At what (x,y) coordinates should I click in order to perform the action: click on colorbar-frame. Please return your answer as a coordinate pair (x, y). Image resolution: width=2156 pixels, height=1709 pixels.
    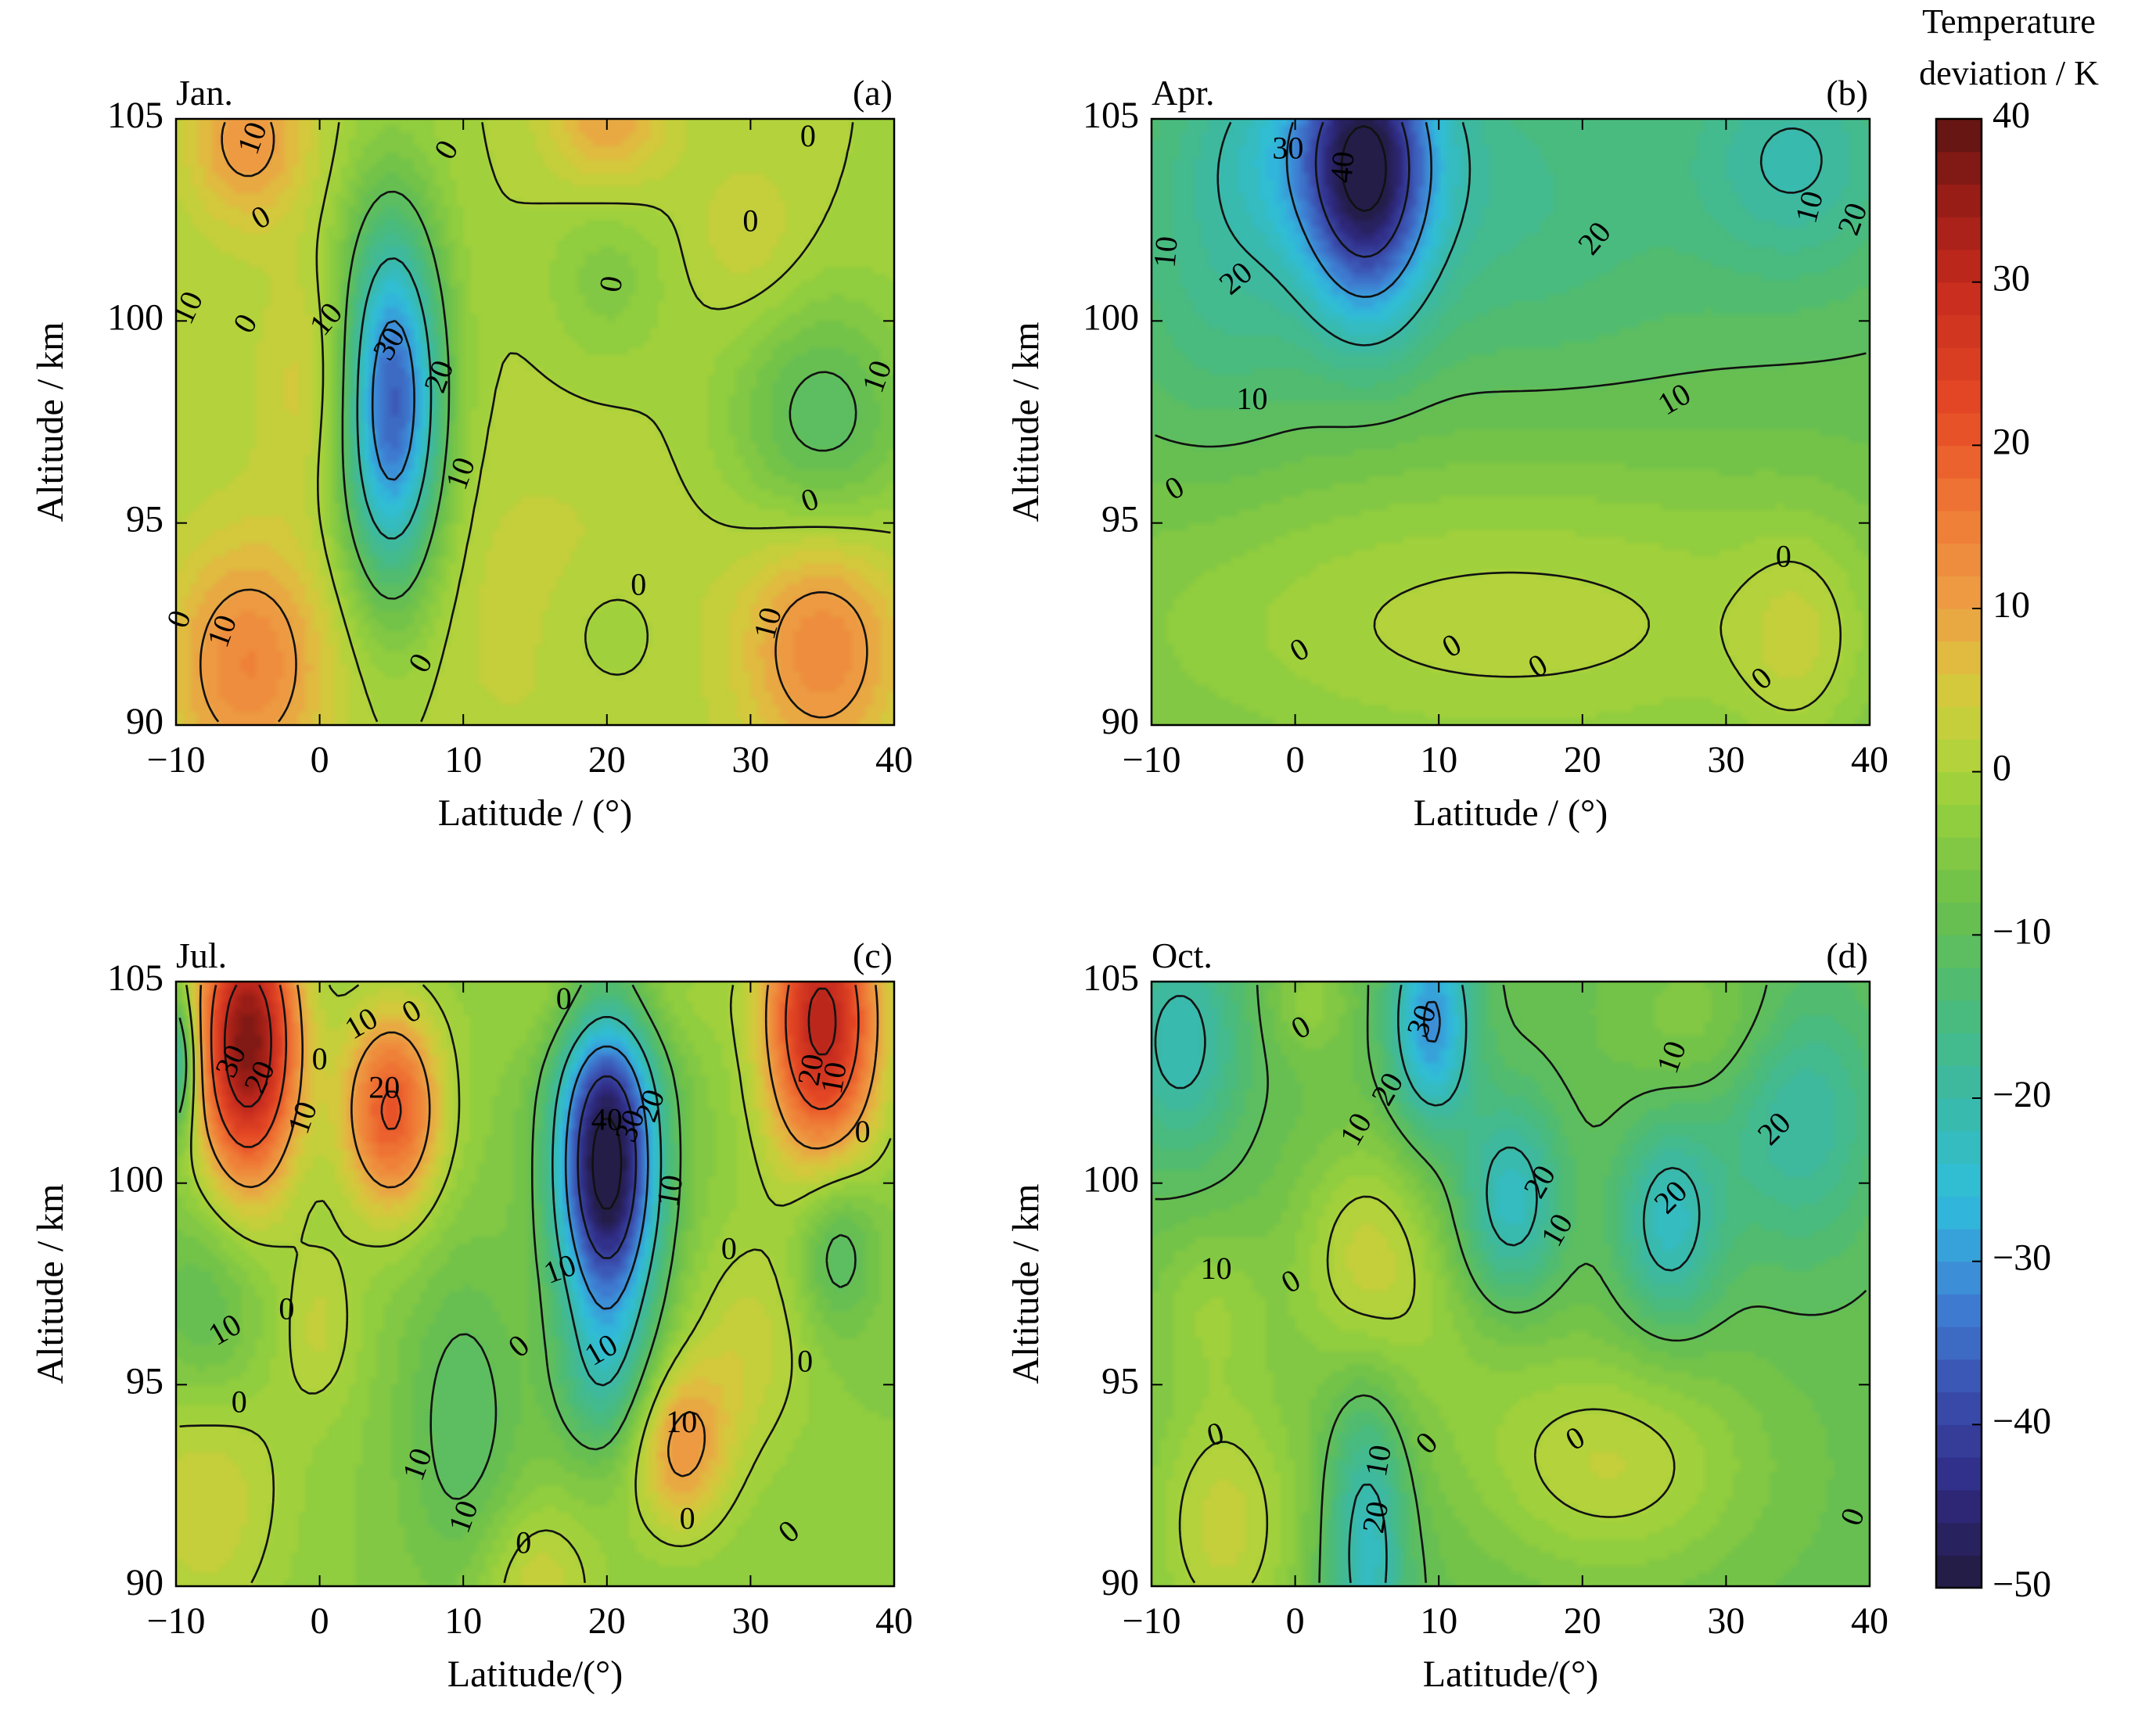
    Looking at the image, I should click on (1959, 853).